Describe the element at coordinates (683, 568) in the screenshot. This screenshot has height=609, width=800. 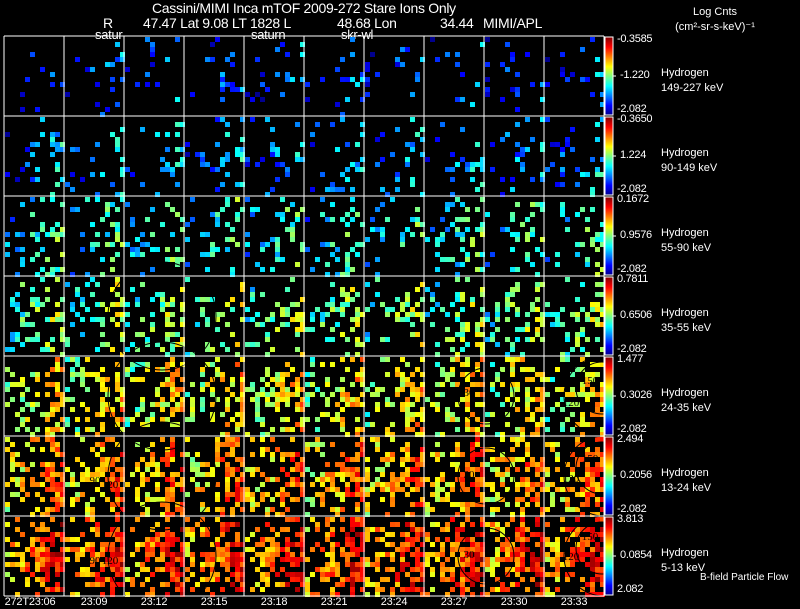
I see `row-energy-label: 5-13 keV` at that location.